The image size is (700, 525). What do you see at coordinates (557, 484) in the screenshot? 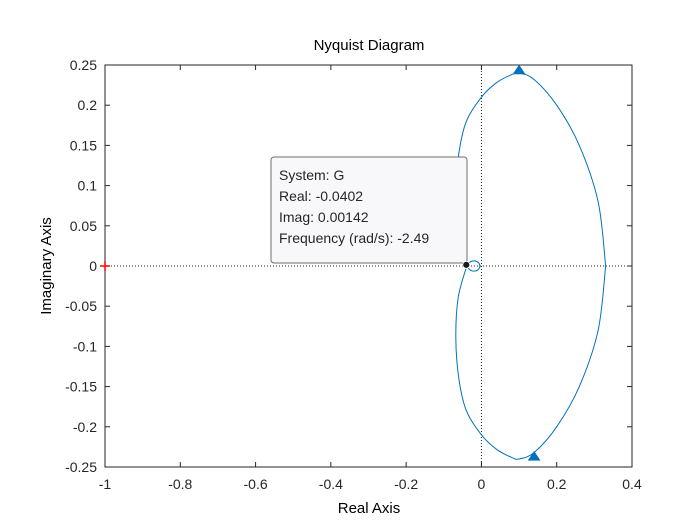
I see `x-tick-label: 0.2` at bounding box center [557, 484].